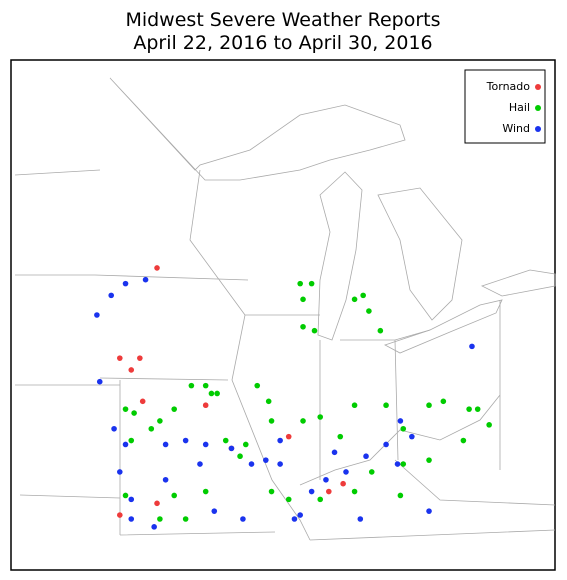 The height and width of the screenshot is (580, 567). Describe the element at coordinates (505, 106) in the screenshot. I see `legend-box` at that location.